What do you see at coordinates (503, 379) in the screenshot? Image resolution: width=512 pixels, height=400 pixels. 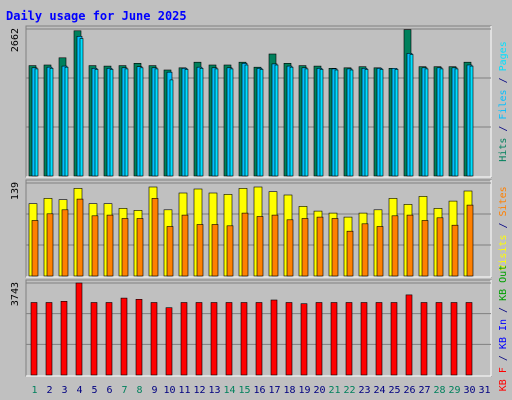 I see `y-axis-label-part: KB F` at bounding box center [503, 379].